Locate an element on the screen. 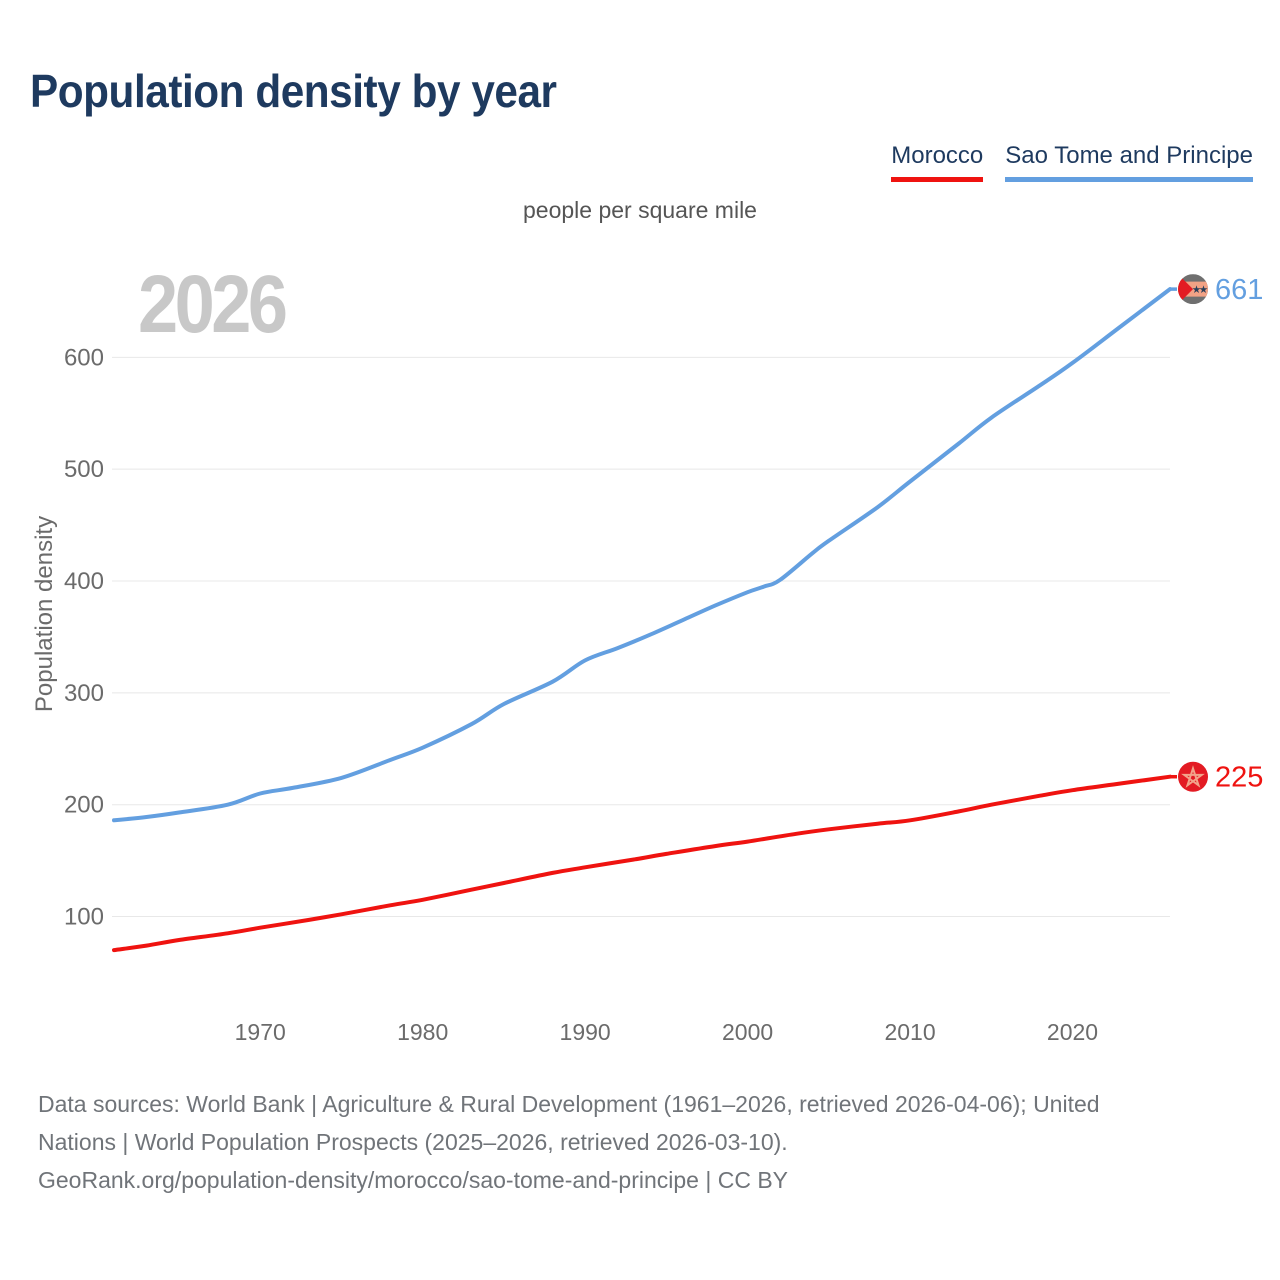 Image resolution: width=1280 pixels, height=1280 pixels. legend-item-sao-tome-and-principe: Sao Tome and Principe is located at coordinates (1129, 162).